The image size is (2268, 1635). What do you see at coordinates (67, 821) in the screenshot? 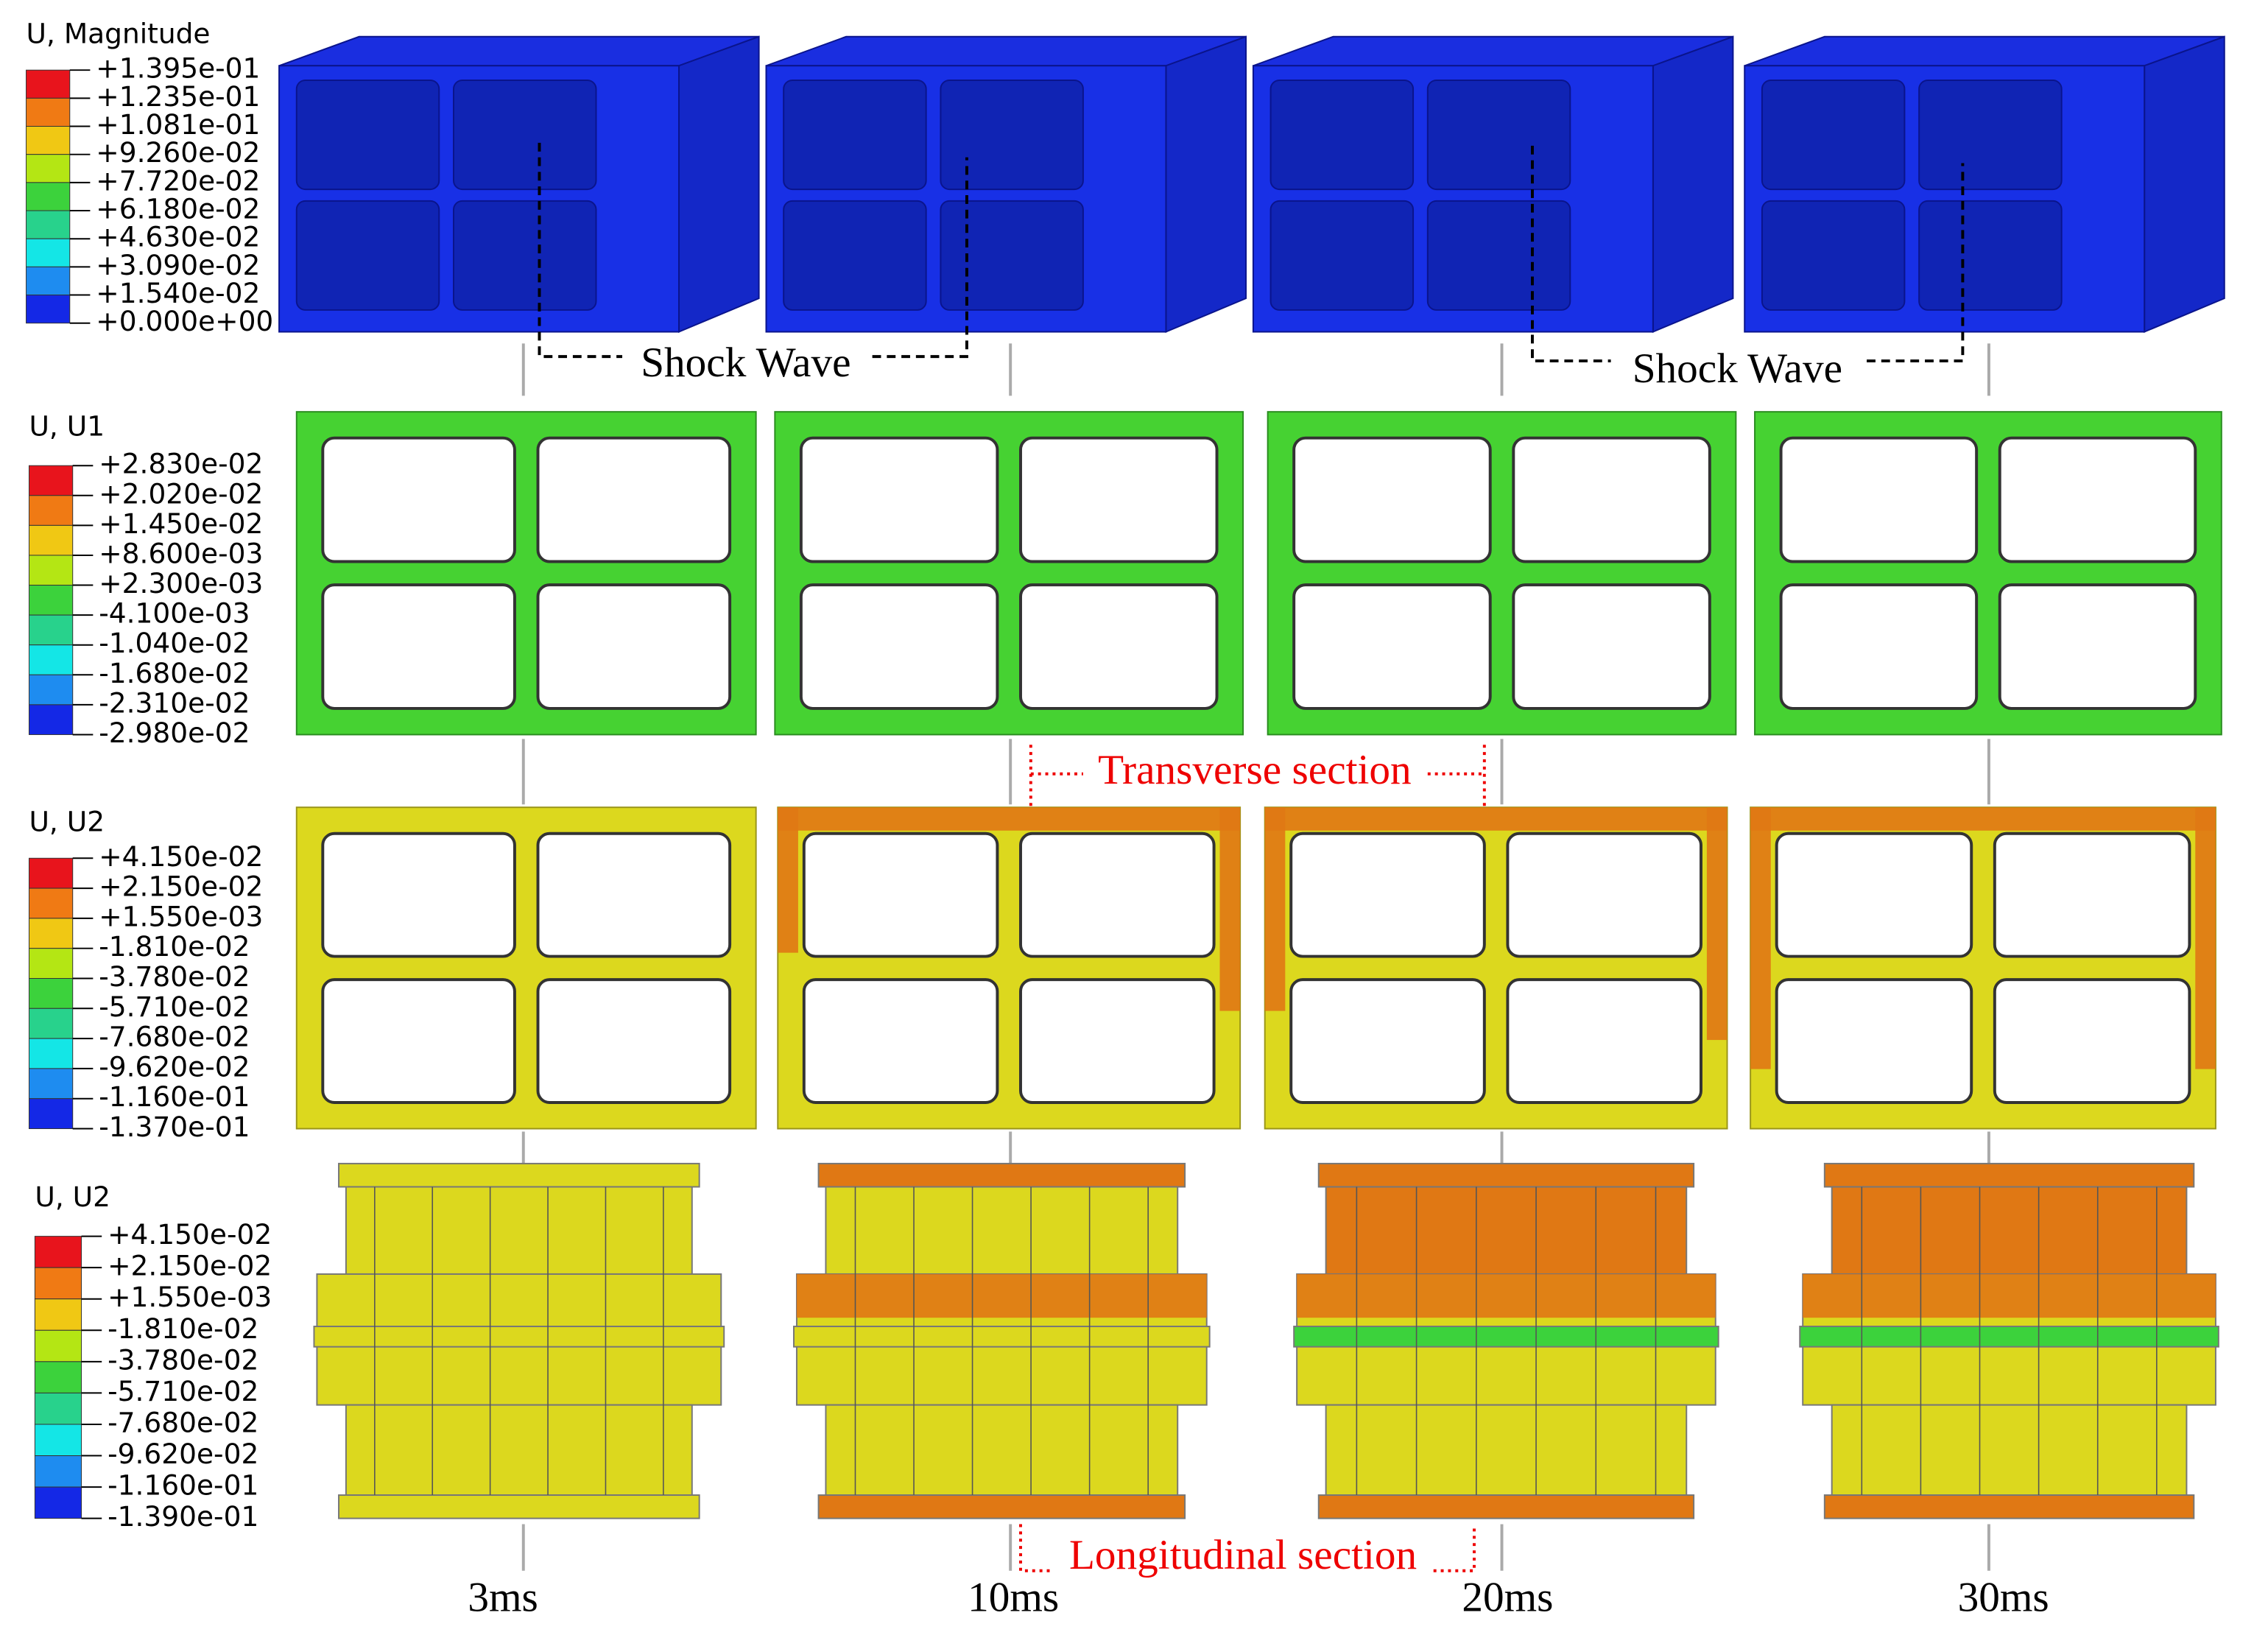
I see `legend-title: U, U2` at bounding box center [67, 821].